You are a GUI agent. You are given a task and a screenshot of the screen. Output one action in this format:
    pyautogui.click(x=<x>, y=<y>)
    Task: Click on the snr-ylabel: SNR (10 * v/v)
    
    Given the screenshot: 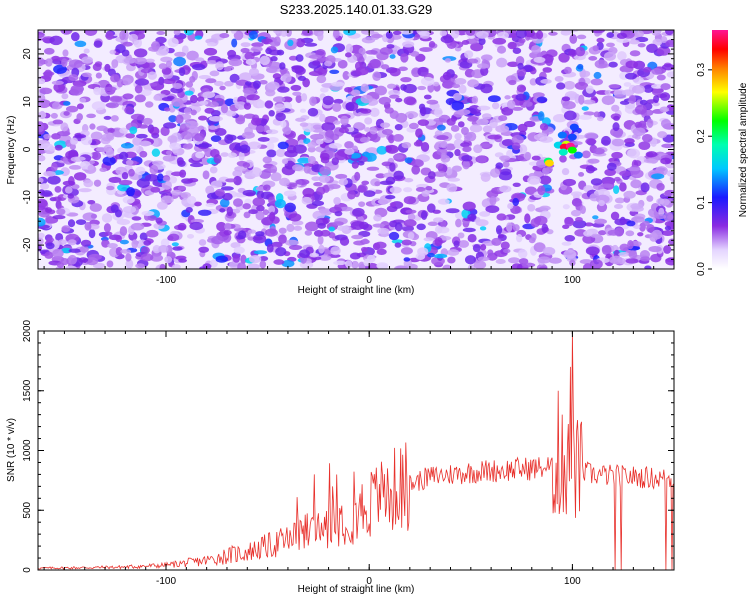 What is the action you would take?
    pyautogui.click(x=11, y=450)
    